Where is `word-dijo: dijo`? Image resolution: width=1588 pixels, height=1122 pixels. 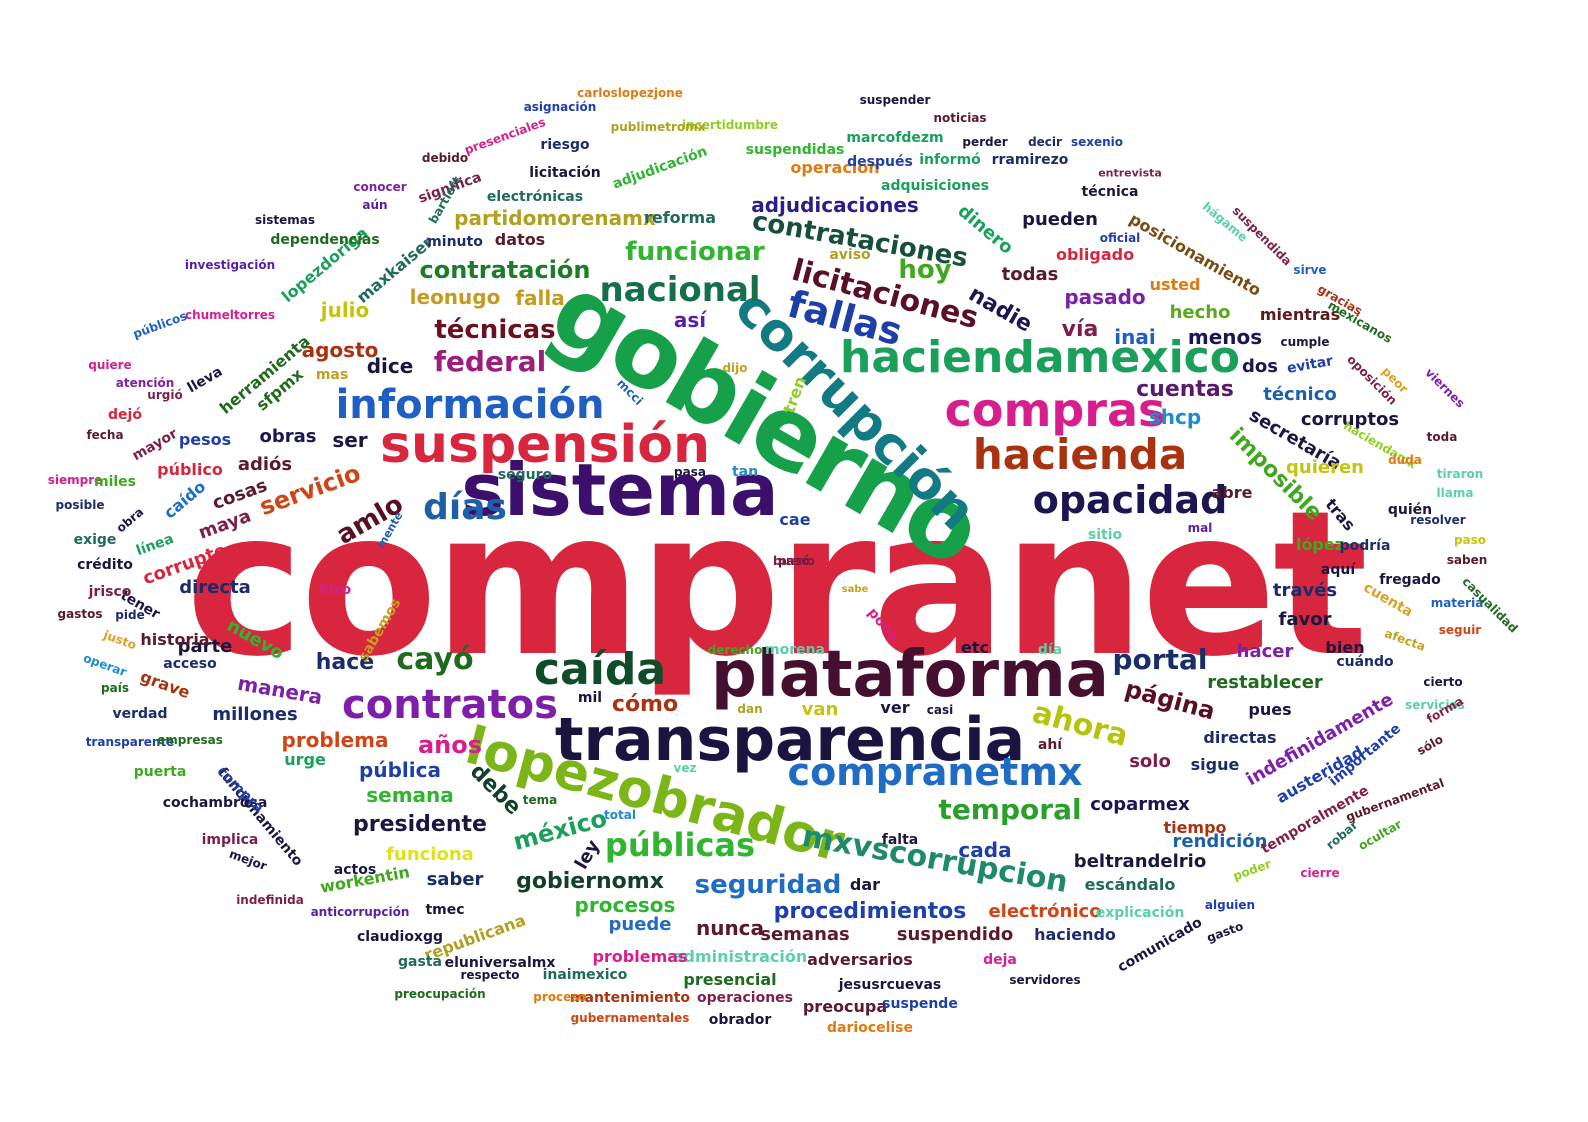 word-dijo: dijo is located at coordinates (735, 368).